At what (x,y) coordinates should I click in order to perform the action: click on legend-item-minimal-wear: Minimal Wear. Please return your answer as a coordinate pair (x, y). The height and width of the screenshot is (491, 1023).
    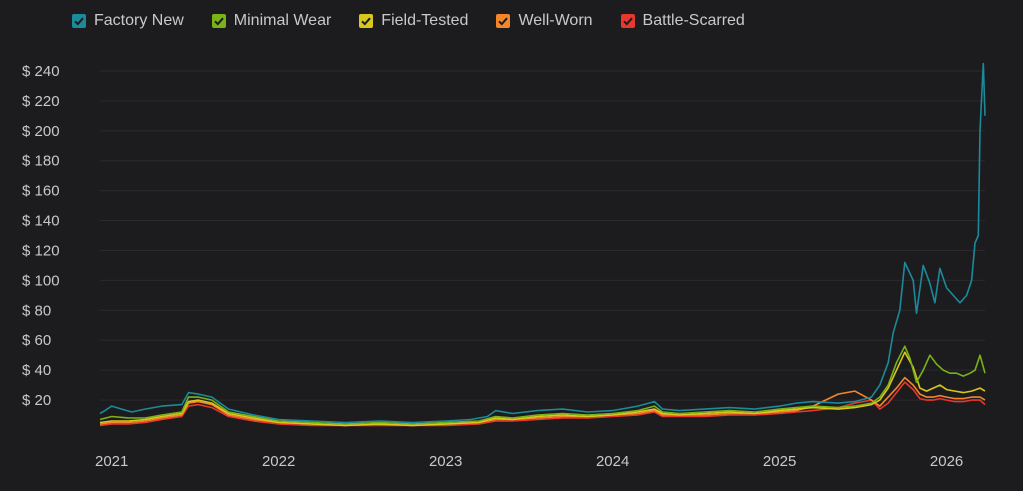
    Looking at the image, I should click on (271, 21).